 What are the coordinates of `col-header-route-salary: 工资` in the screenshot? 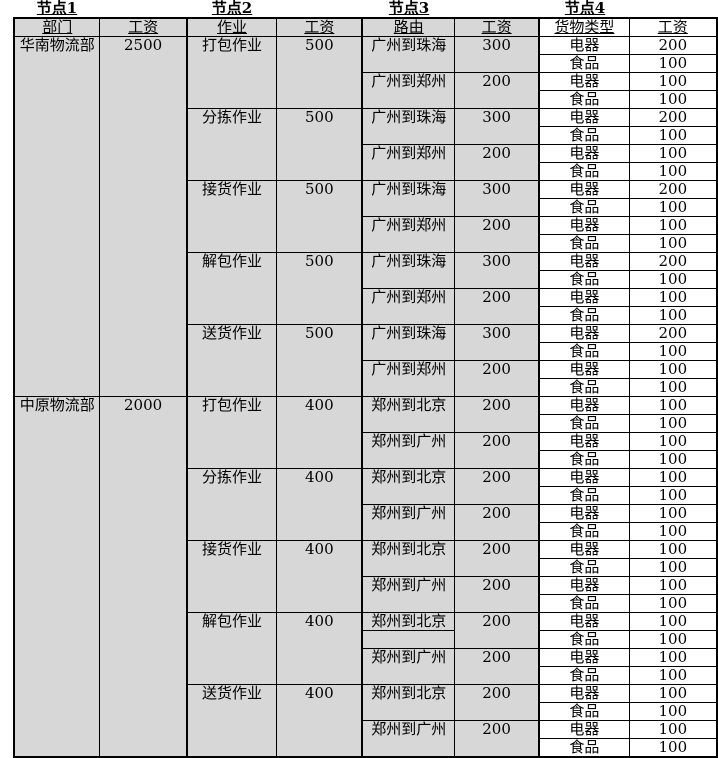 It's located at (496, 27).